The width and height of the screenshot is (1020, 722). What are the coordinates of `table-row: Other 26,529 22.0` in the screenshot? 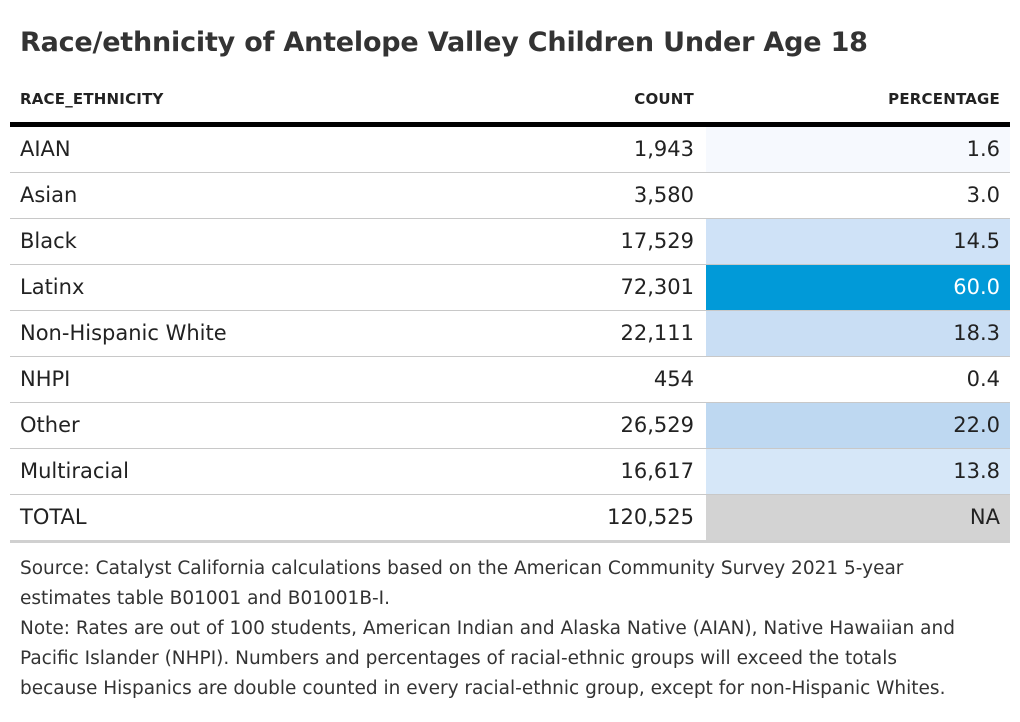 It's located at (510, 426).